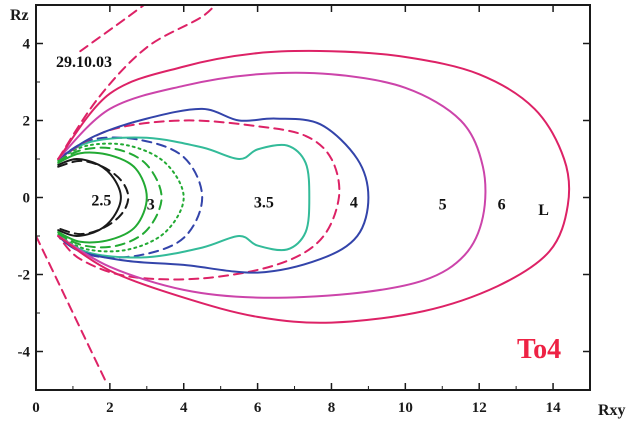  I want to click on x-tick-label: 0, so click(36, 408).